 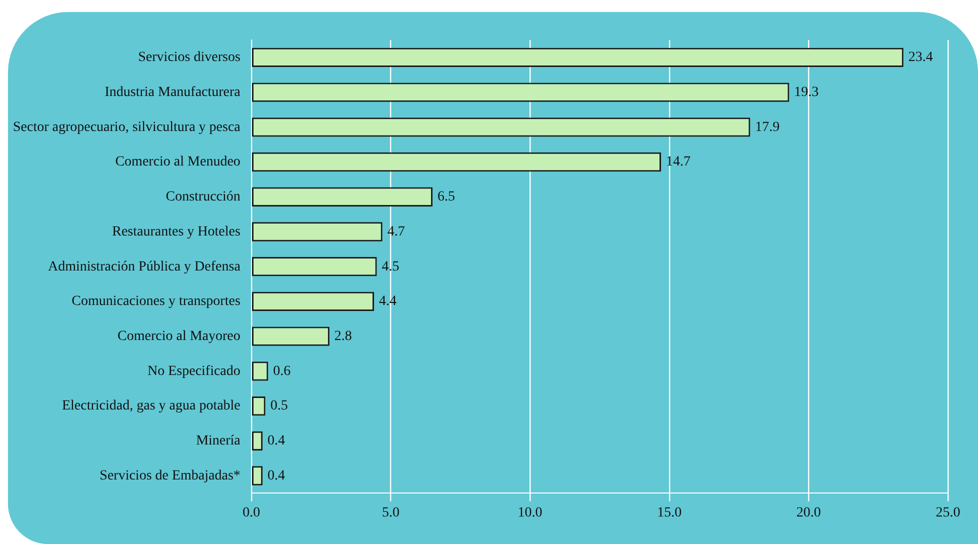 What do you see at coordinates (948, 512) in the screenshot?
I see `x-tick-label: 25.0` at bounding box center [948, 512].